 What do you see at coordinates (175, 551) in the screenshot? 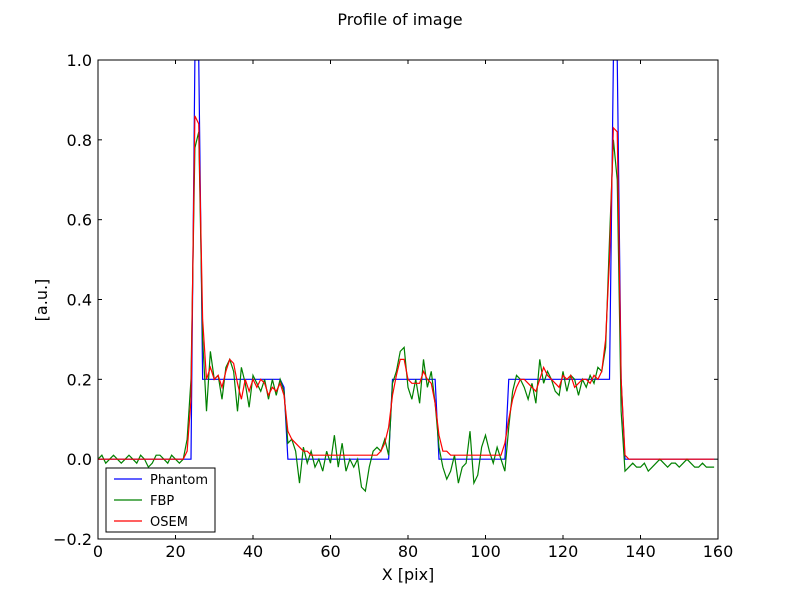
I see `x-tick-label: 20` at bounding box center [175, 551].